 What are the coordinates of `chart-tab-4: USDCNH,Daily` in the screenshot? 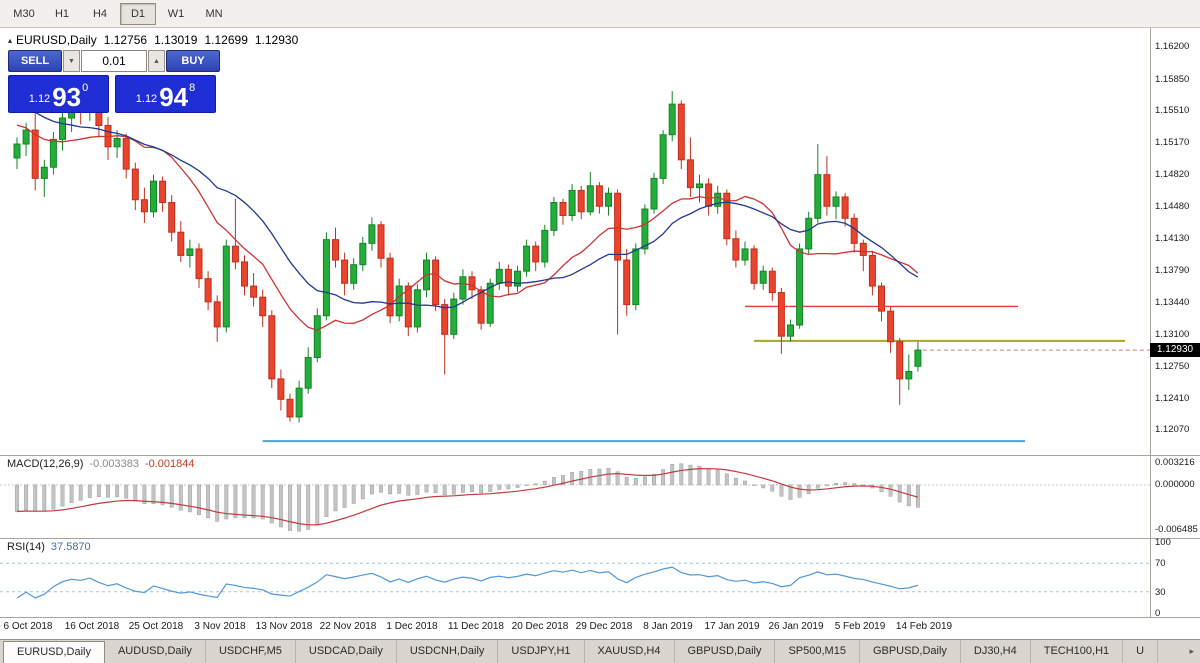 It's located at (448, 651).